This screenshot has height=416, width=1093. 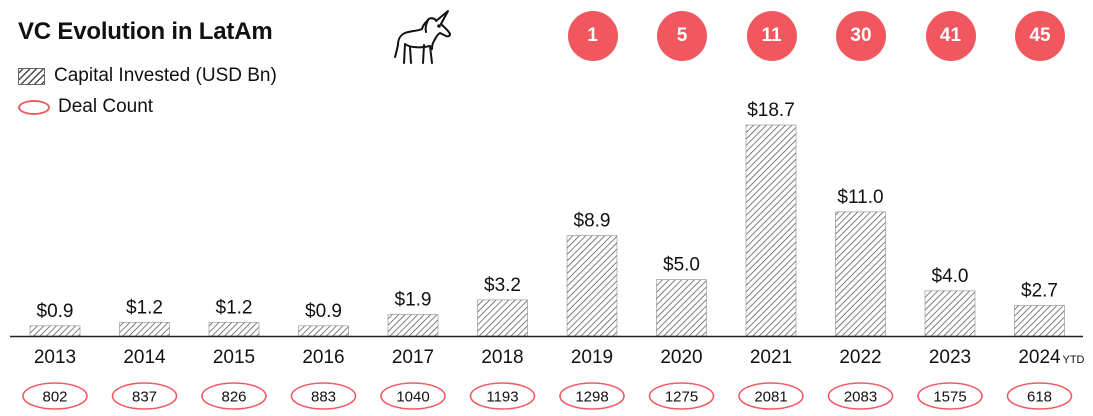 I want to click on deal-ellipse-2022, so click(x=860, y=396).